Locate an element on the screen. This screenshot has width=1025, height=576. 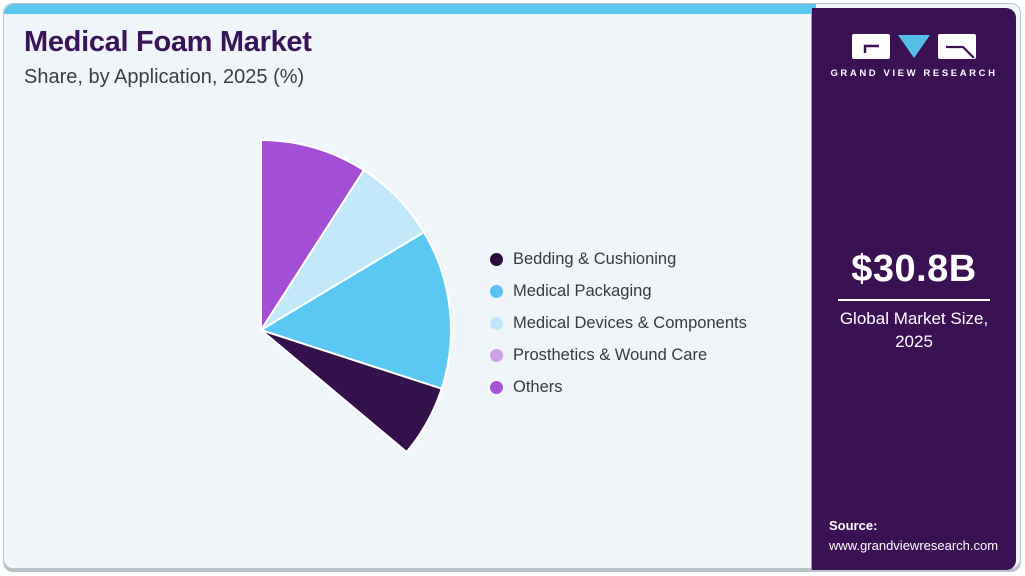
page-subtitle: Share, by Application, 2025 (%) is located at coordinates (164, 77).